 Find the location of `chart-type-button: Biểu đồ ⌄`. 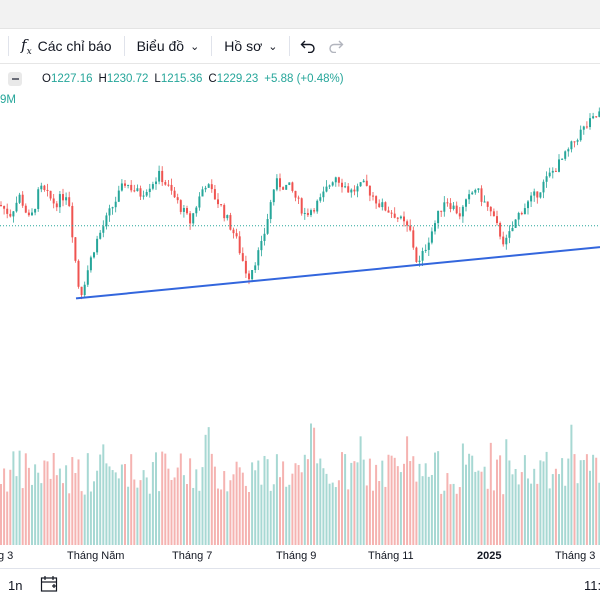

chart-type-button: Biểu đồ ⌄ is located at coordinates (168, 46).